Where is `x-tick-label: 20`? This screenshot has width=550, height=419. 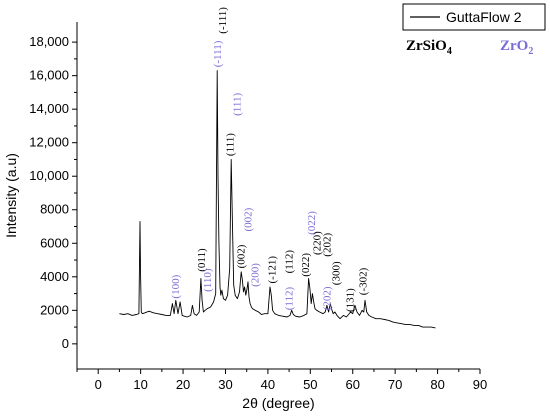 x-tick-label: 20 is located at coordinates (183, 384).